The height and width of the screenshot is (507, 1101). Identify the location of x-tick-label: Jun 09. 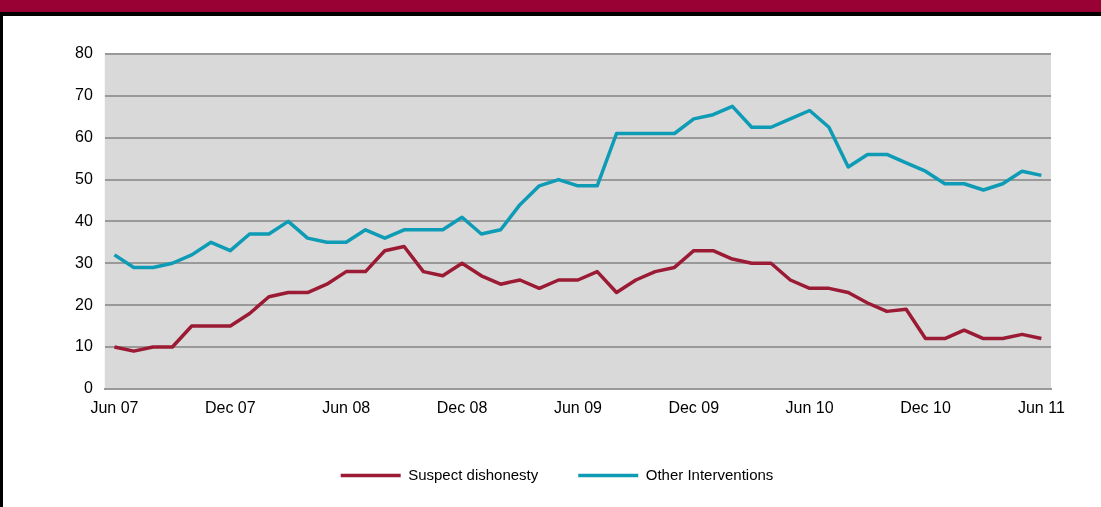
(578, 407).